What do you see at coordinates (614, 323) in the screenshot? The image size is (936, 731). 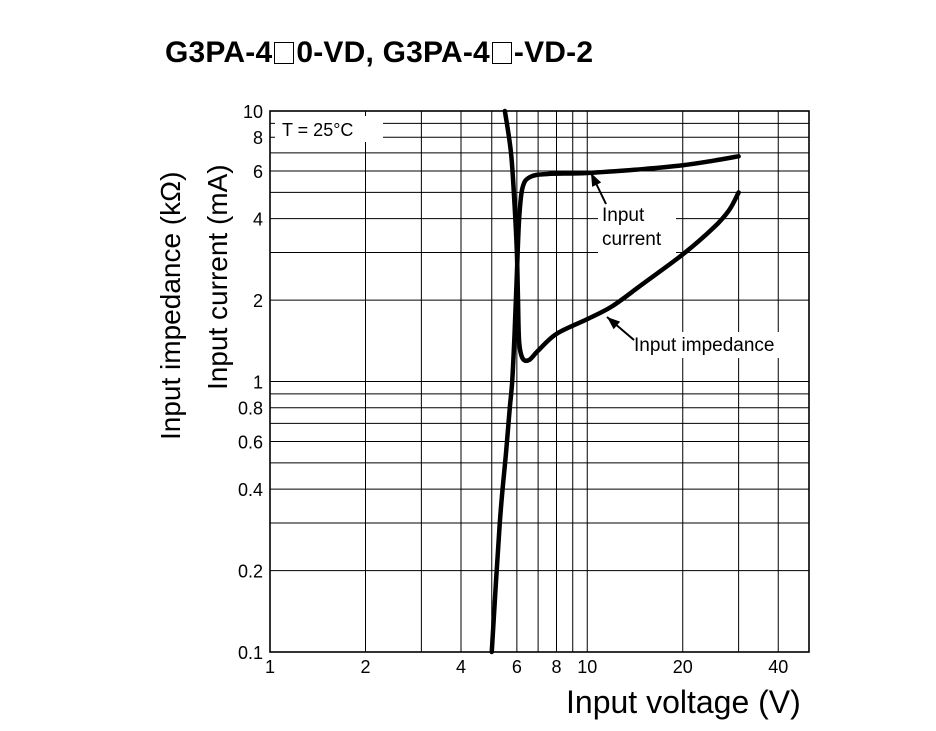 I see `annotation-impedance-arrow-head` at bounding box center [614, 323].